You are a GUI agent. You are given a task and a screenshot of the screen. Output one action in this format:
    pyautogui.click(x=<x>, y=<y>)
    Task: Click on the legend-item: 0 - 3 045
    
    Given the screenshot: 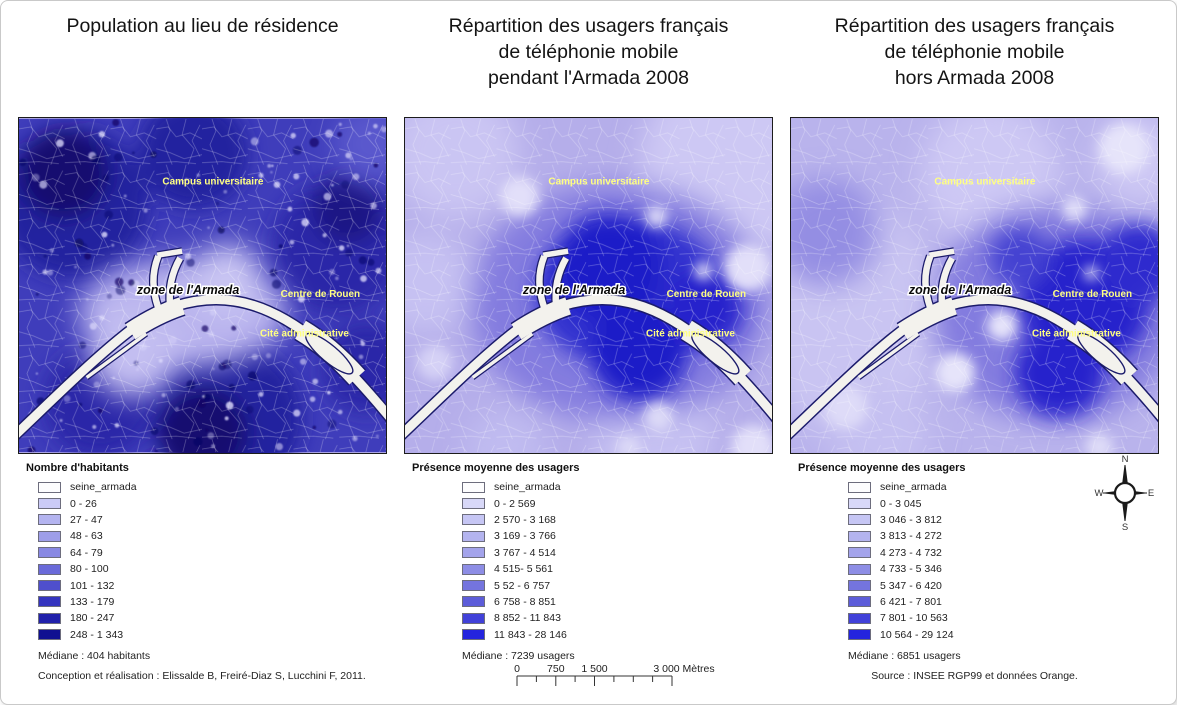 What is the action you would take?
    pyautogui.click(x=1003, y=503)
    